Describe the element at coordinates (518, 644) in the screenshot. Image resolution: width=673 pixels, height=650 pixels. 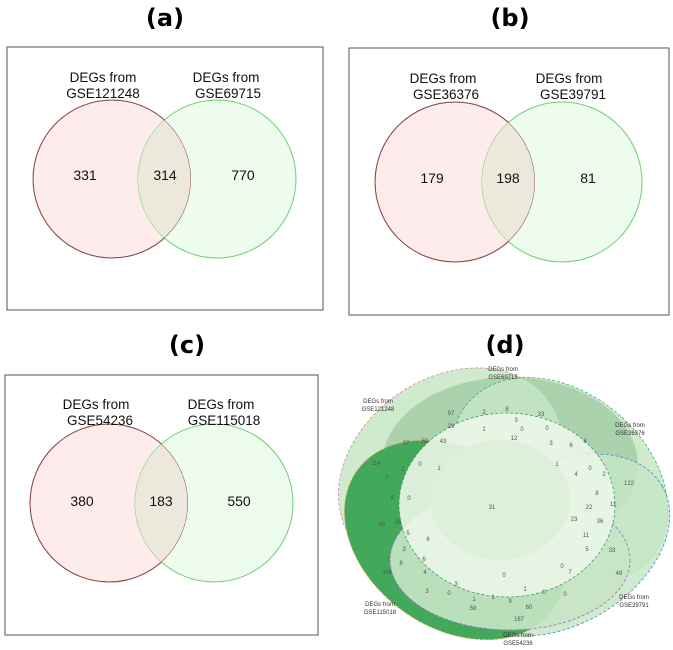
I see `set-label-line2: GSE54236` at that location.